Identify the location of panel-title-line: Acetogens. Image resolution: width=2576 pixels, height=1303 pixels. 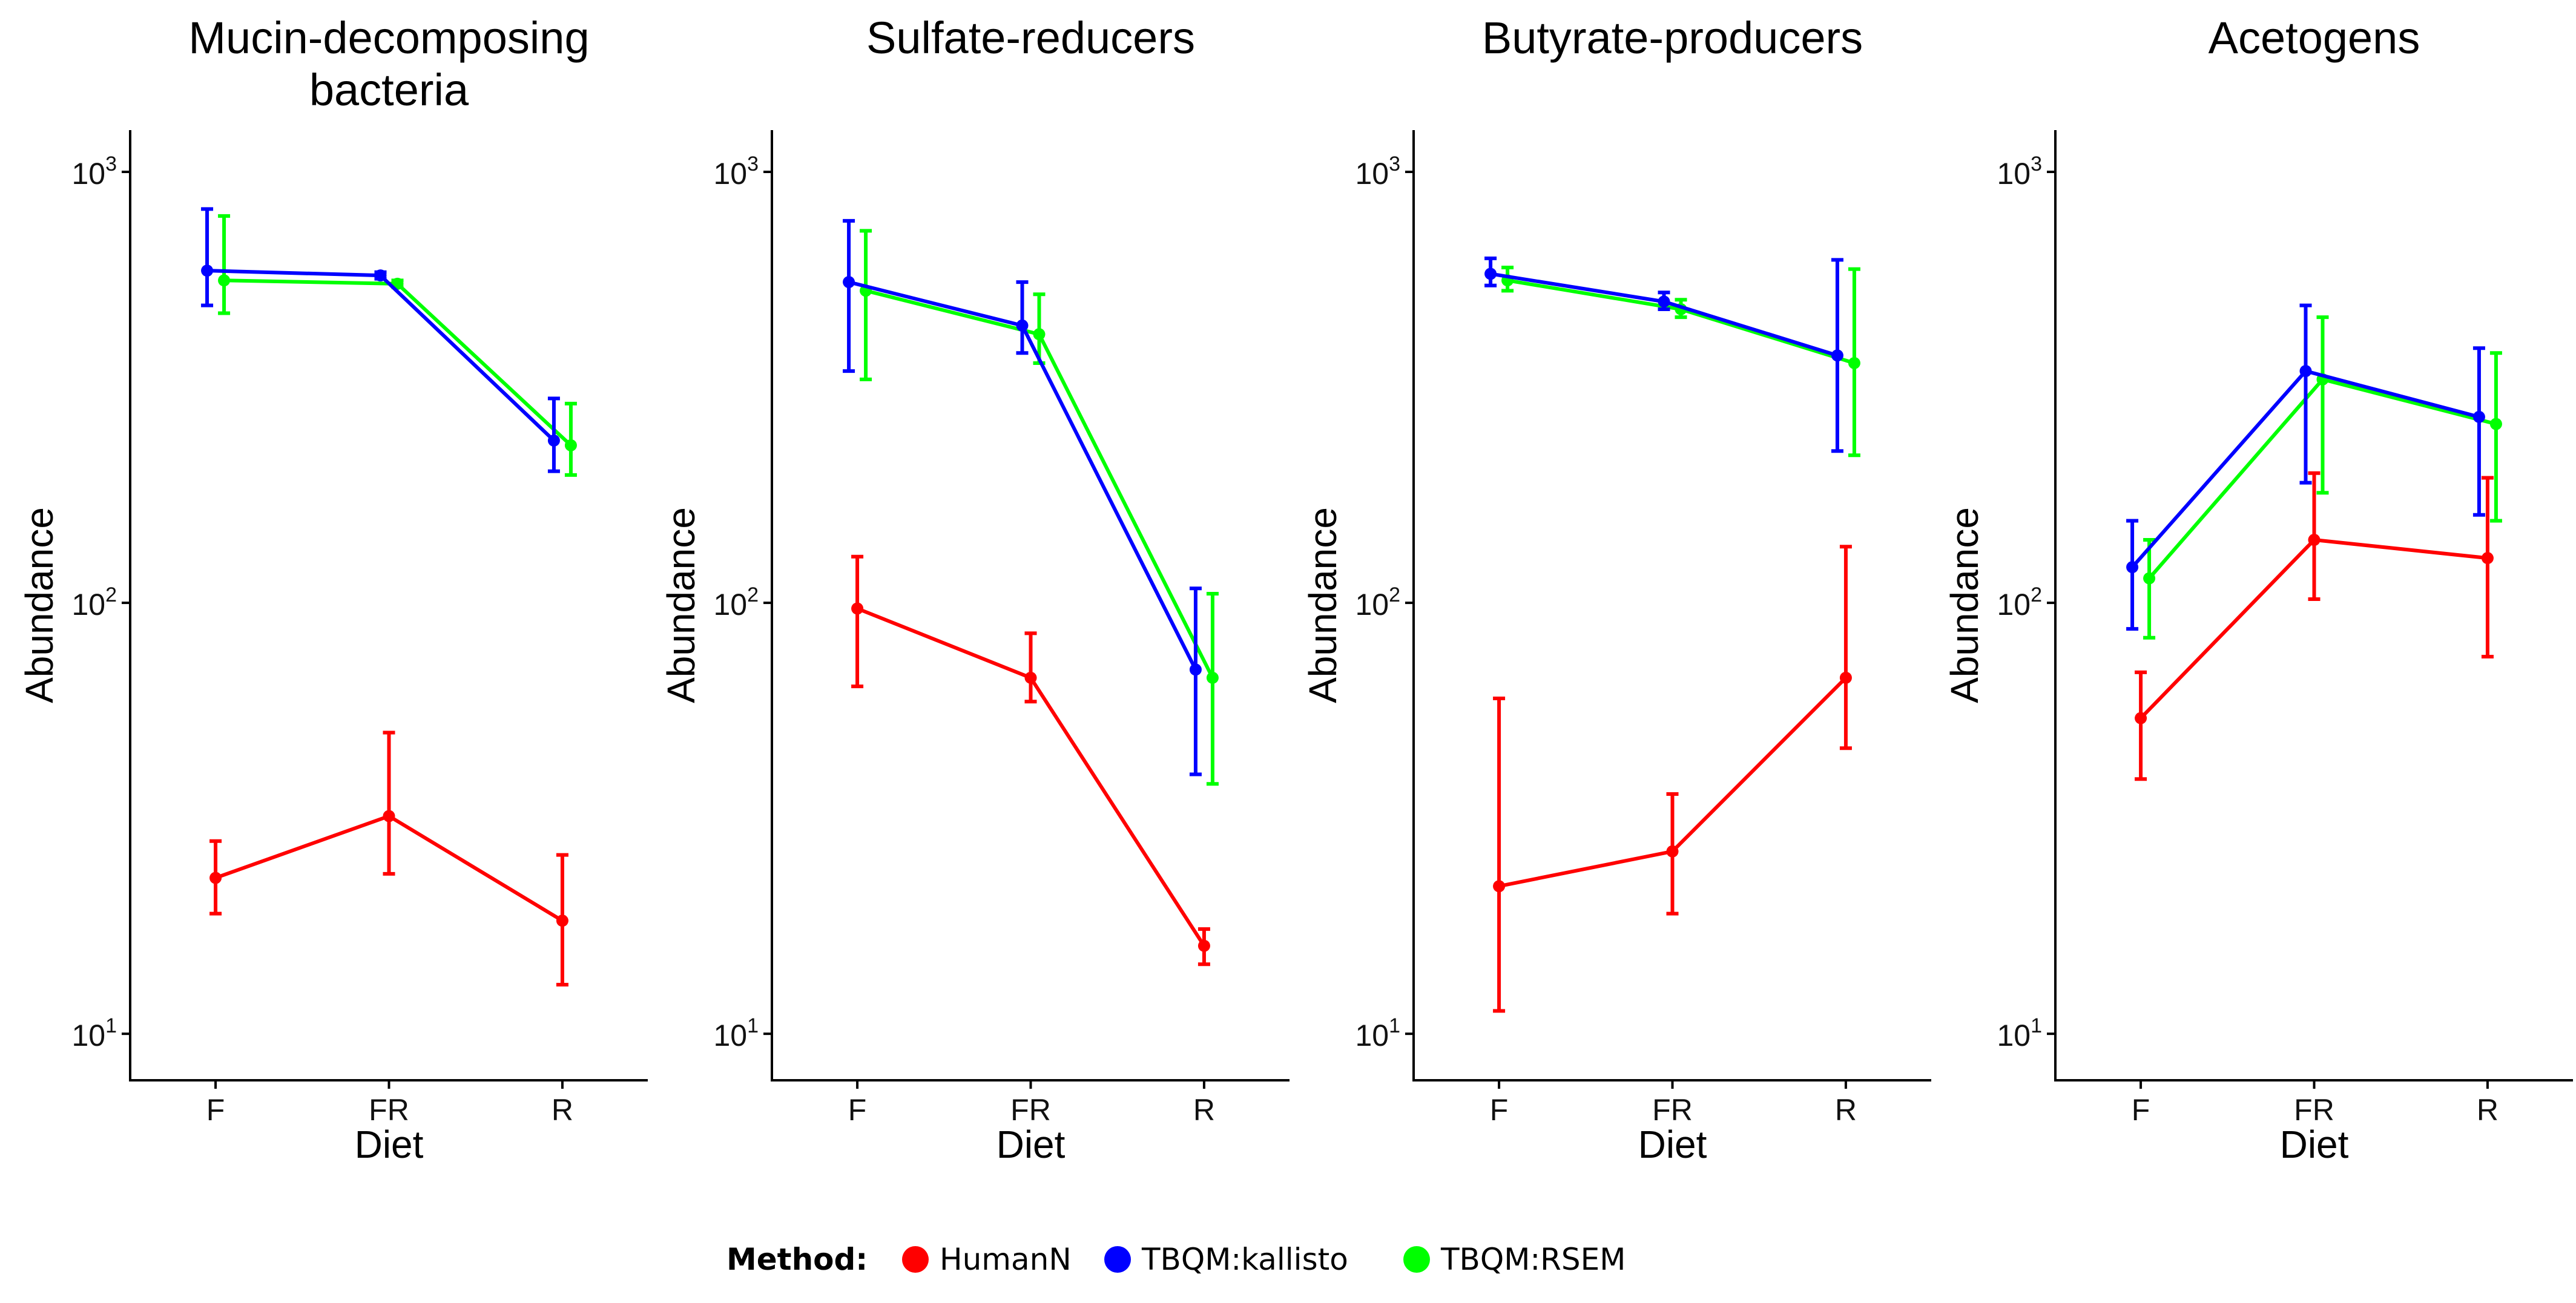
(2314, 38).